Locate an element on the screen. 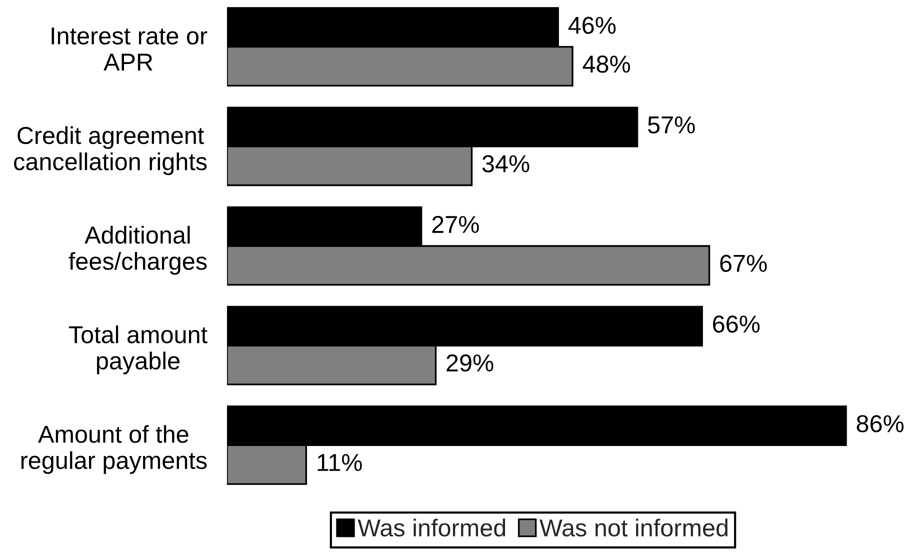 The height and width of the screenshot is (560, 905). data-label: 29% is located at coordinates (470, 363).